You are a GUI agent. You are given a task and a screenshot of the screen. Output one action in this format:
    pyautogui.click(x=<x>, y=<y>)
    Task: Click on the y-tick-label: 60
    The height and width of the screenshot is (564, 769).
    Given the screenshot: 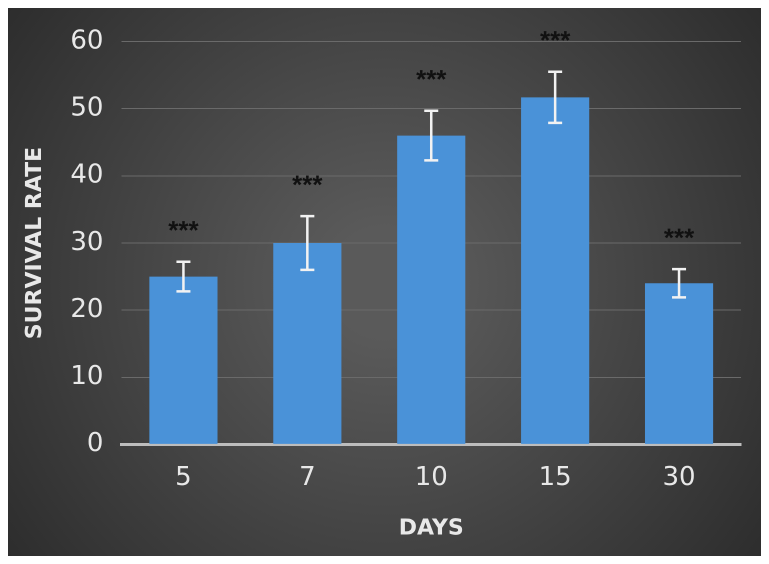 What is the action you would take?
    pyautogui.click(x=87, y=40)
    